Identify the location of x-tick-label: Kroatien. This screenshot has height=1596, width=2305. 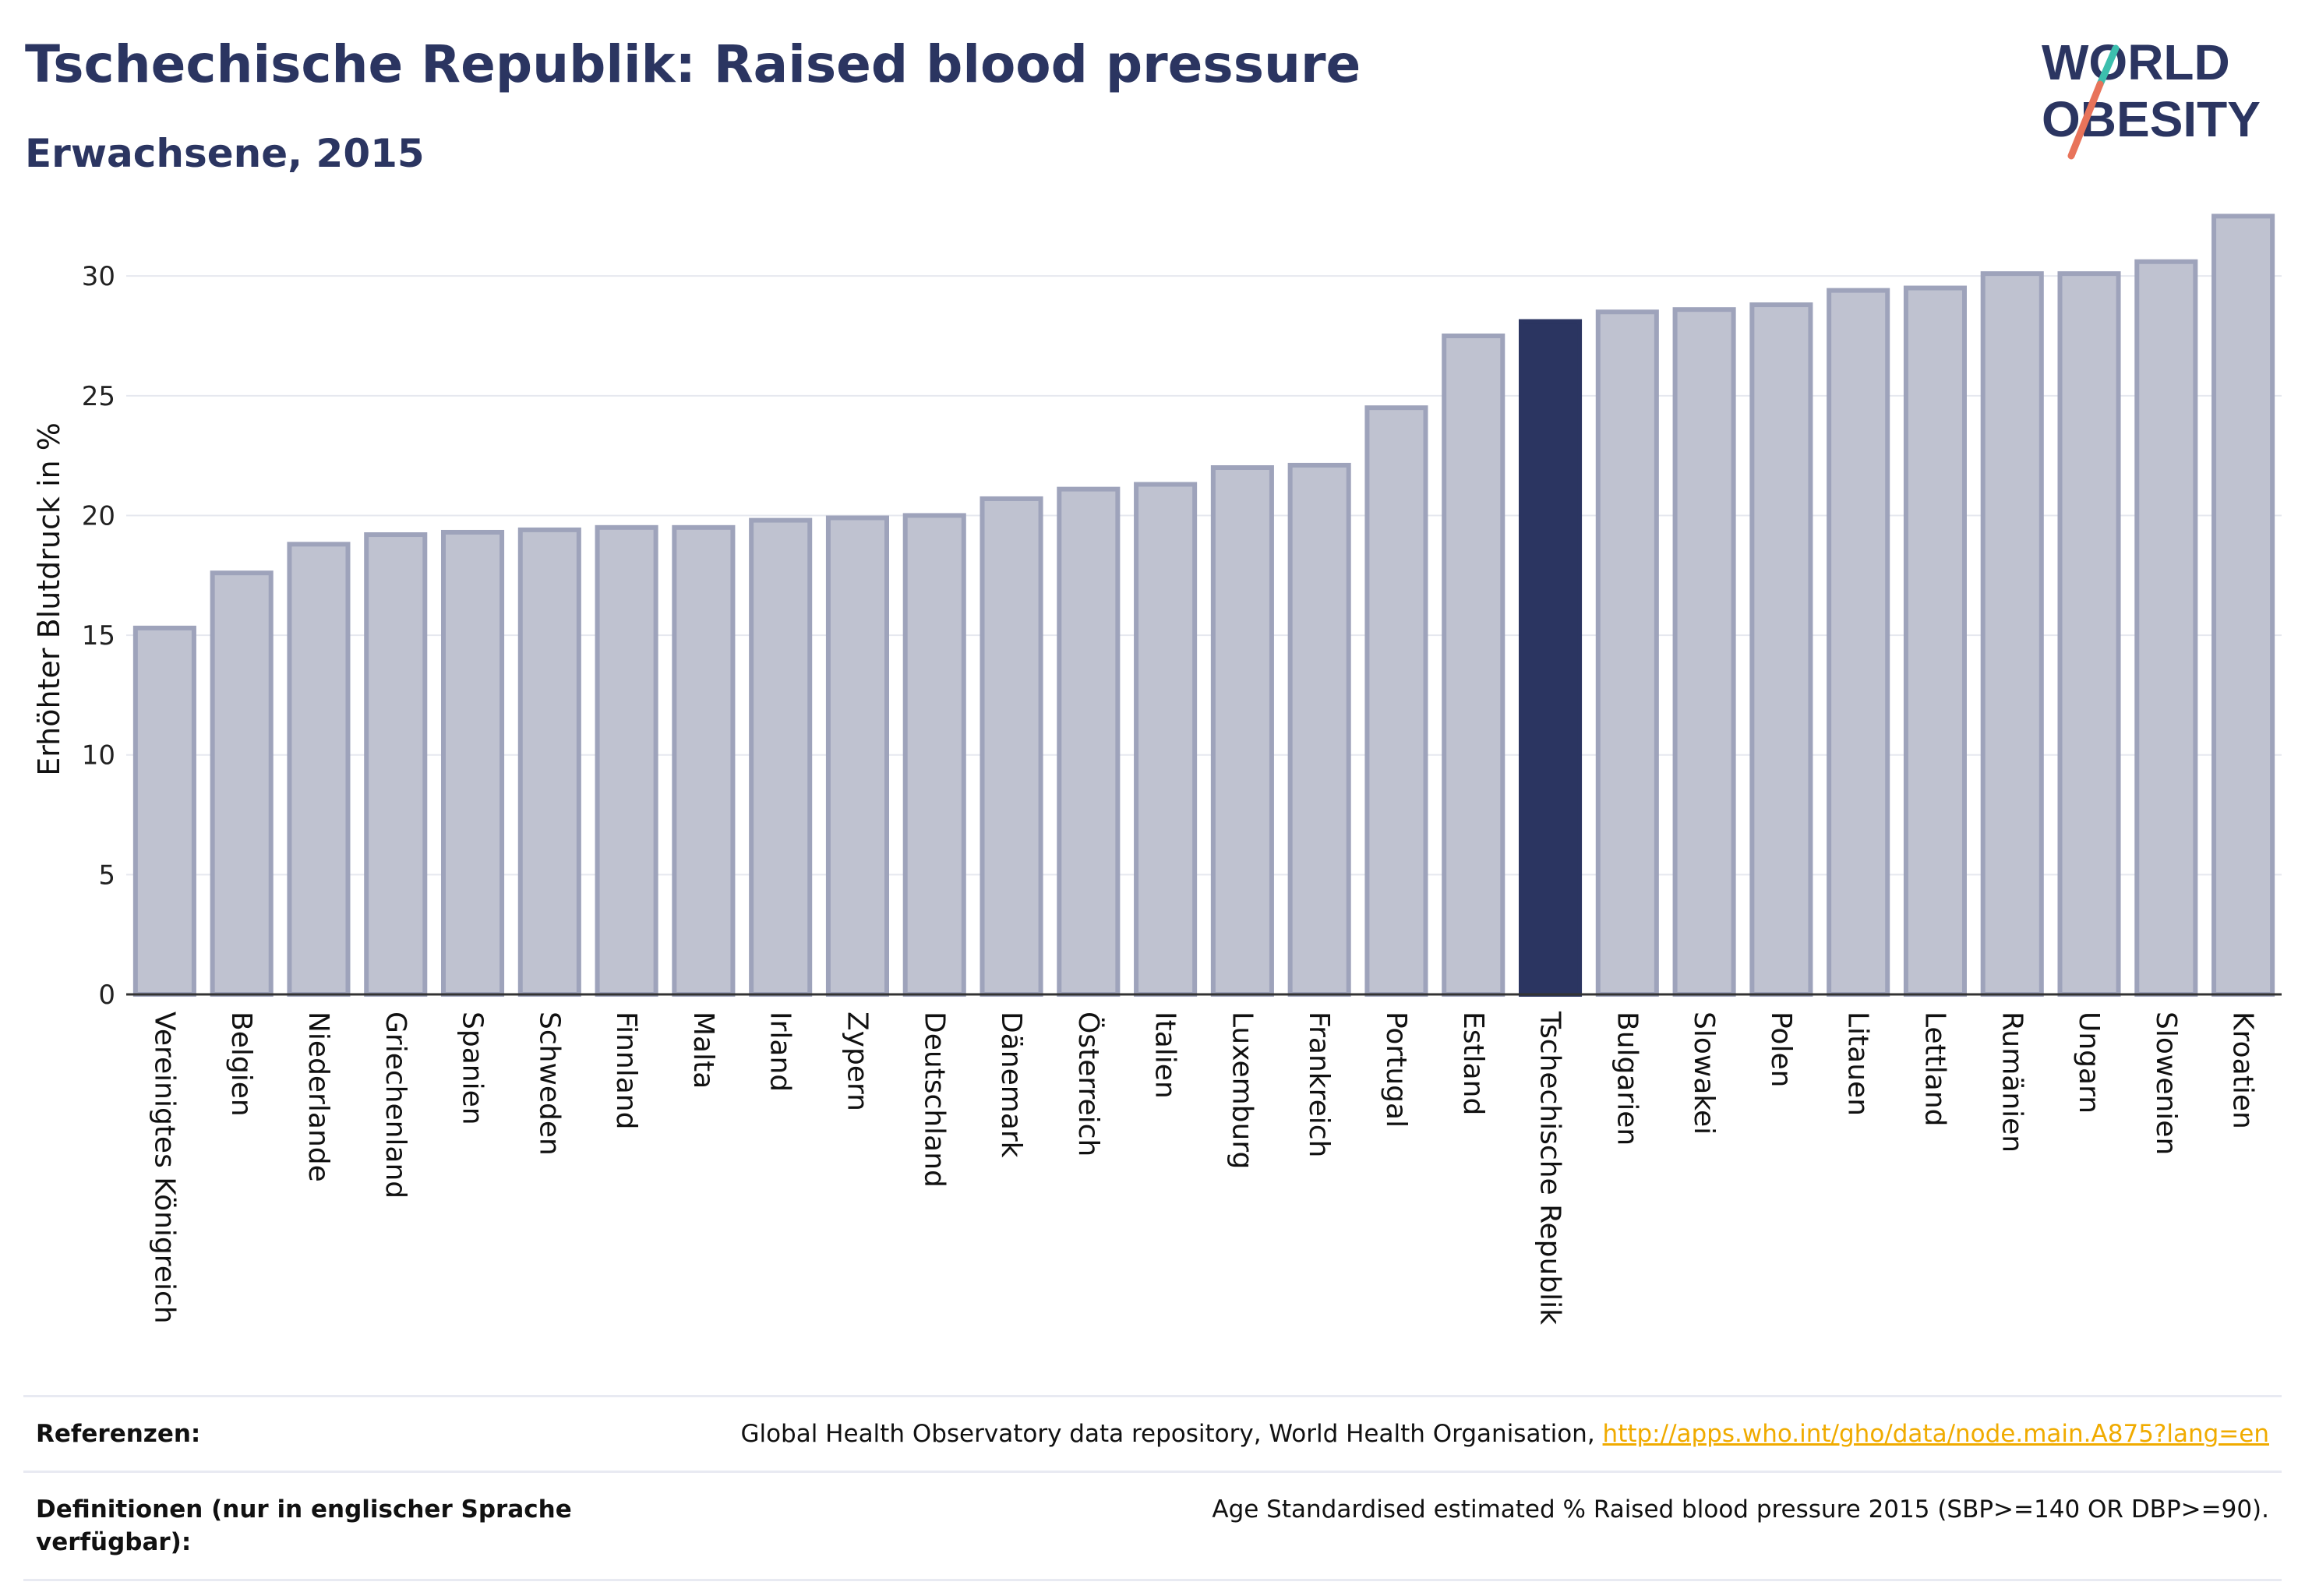
(2243, 1070).